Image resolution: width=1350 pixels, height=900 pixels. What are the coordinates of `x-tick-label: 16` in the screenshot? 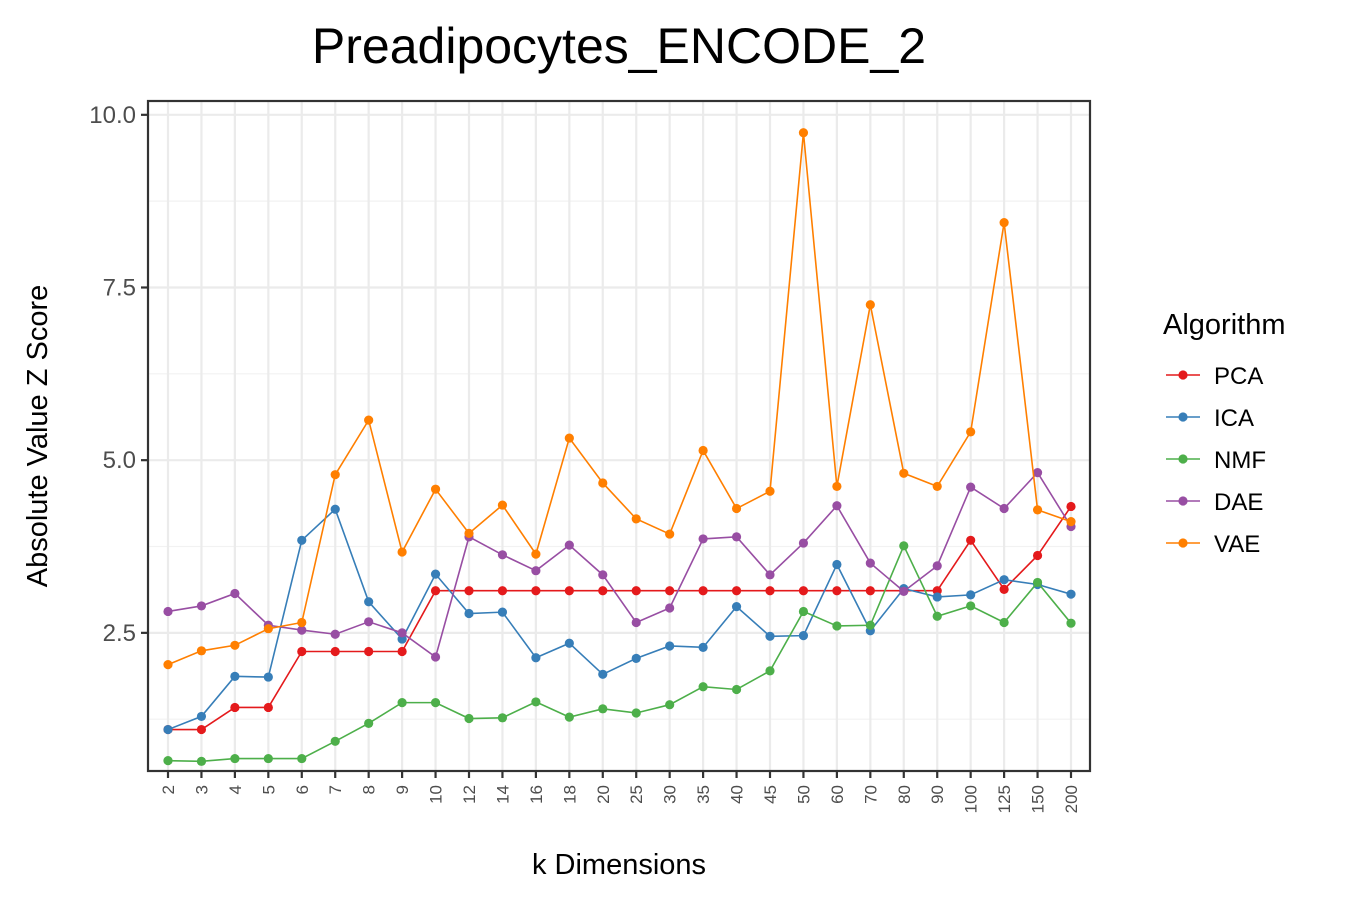 It's located at (536, 794).